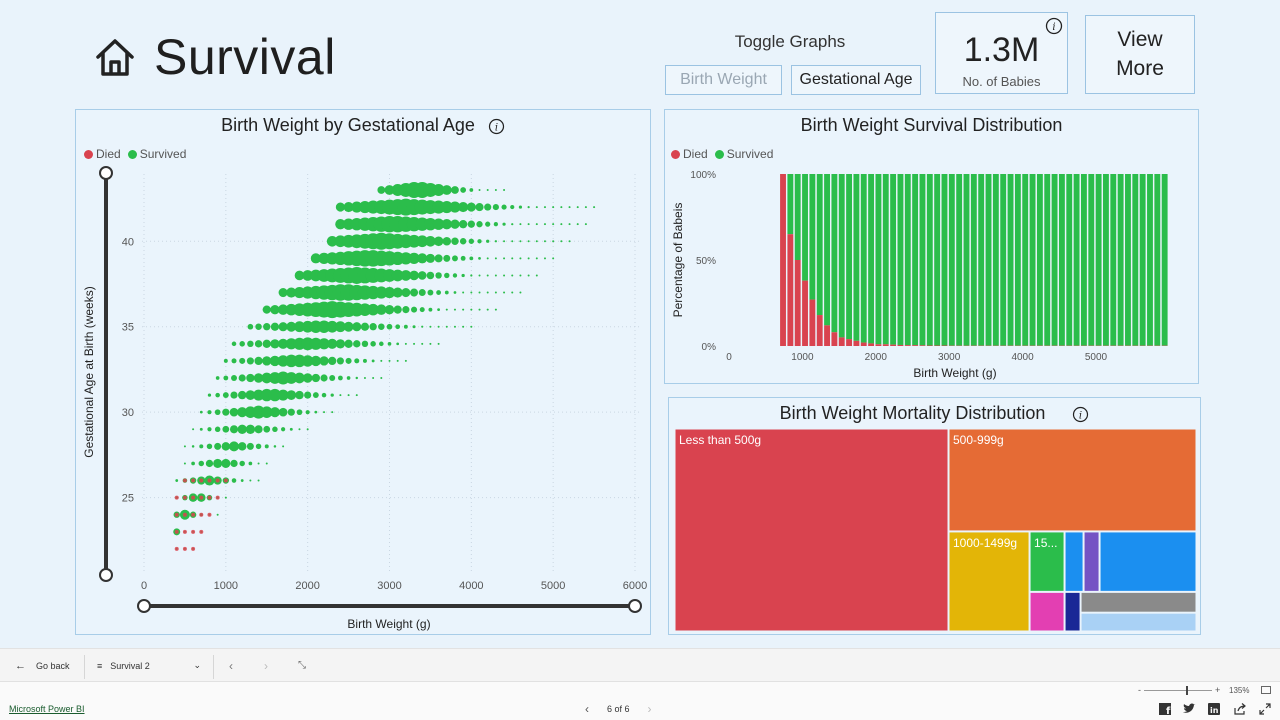 The image size is (1280, 720). Describe the element at coordinates (20, 665) in the screenshot. I see `back-arrow-icon: ←` at that location.